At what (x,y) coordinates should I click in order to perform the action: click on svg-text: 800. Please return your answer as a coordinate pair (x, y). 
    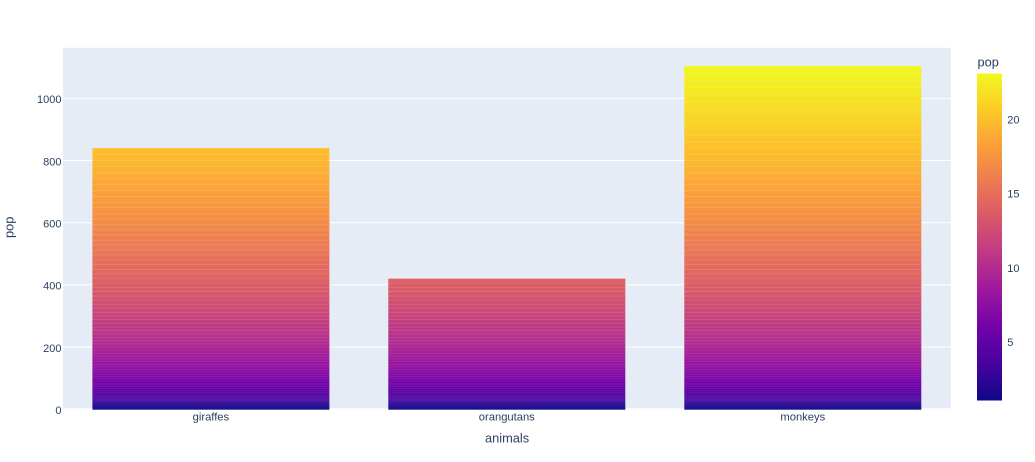
    Looking at the image, I should click on (52, 162).